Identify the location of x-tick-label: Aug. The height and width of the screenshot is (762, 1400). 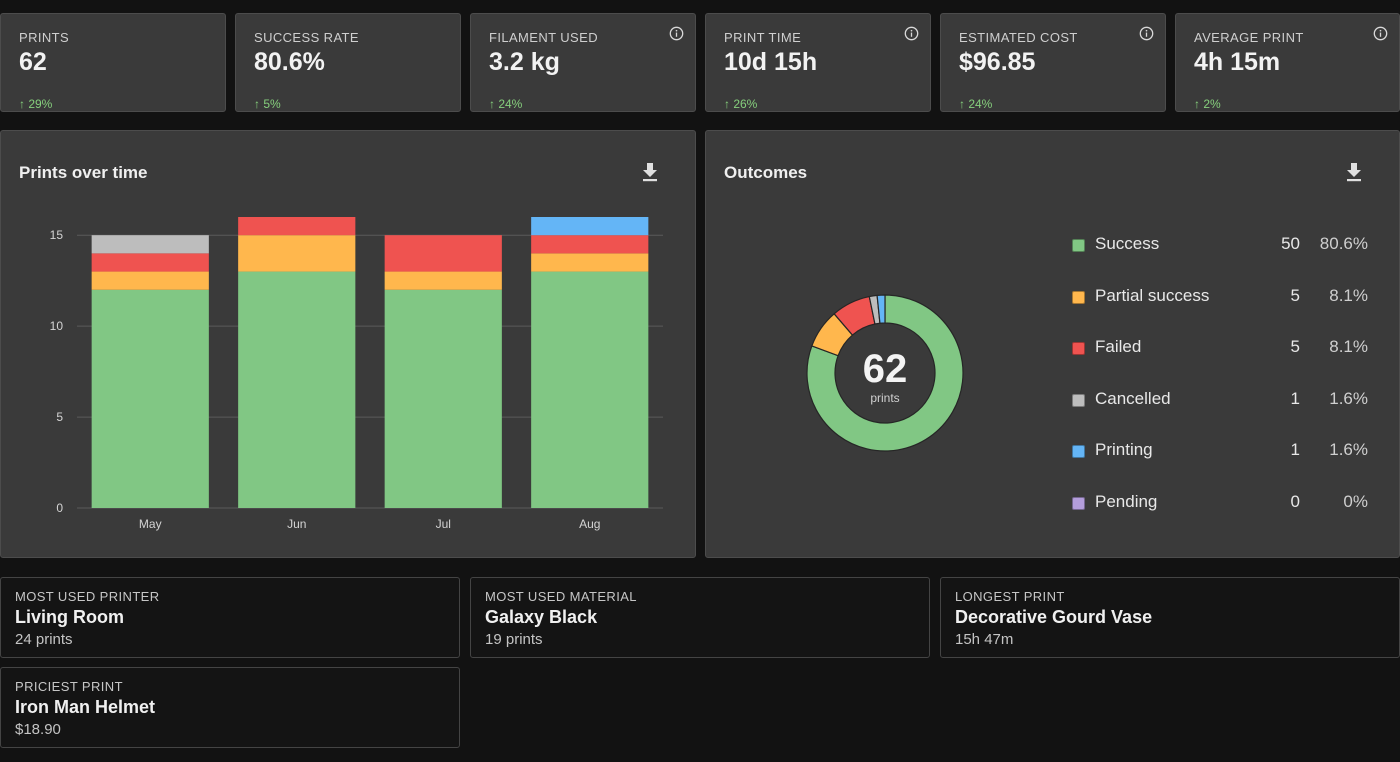
(589, 524).